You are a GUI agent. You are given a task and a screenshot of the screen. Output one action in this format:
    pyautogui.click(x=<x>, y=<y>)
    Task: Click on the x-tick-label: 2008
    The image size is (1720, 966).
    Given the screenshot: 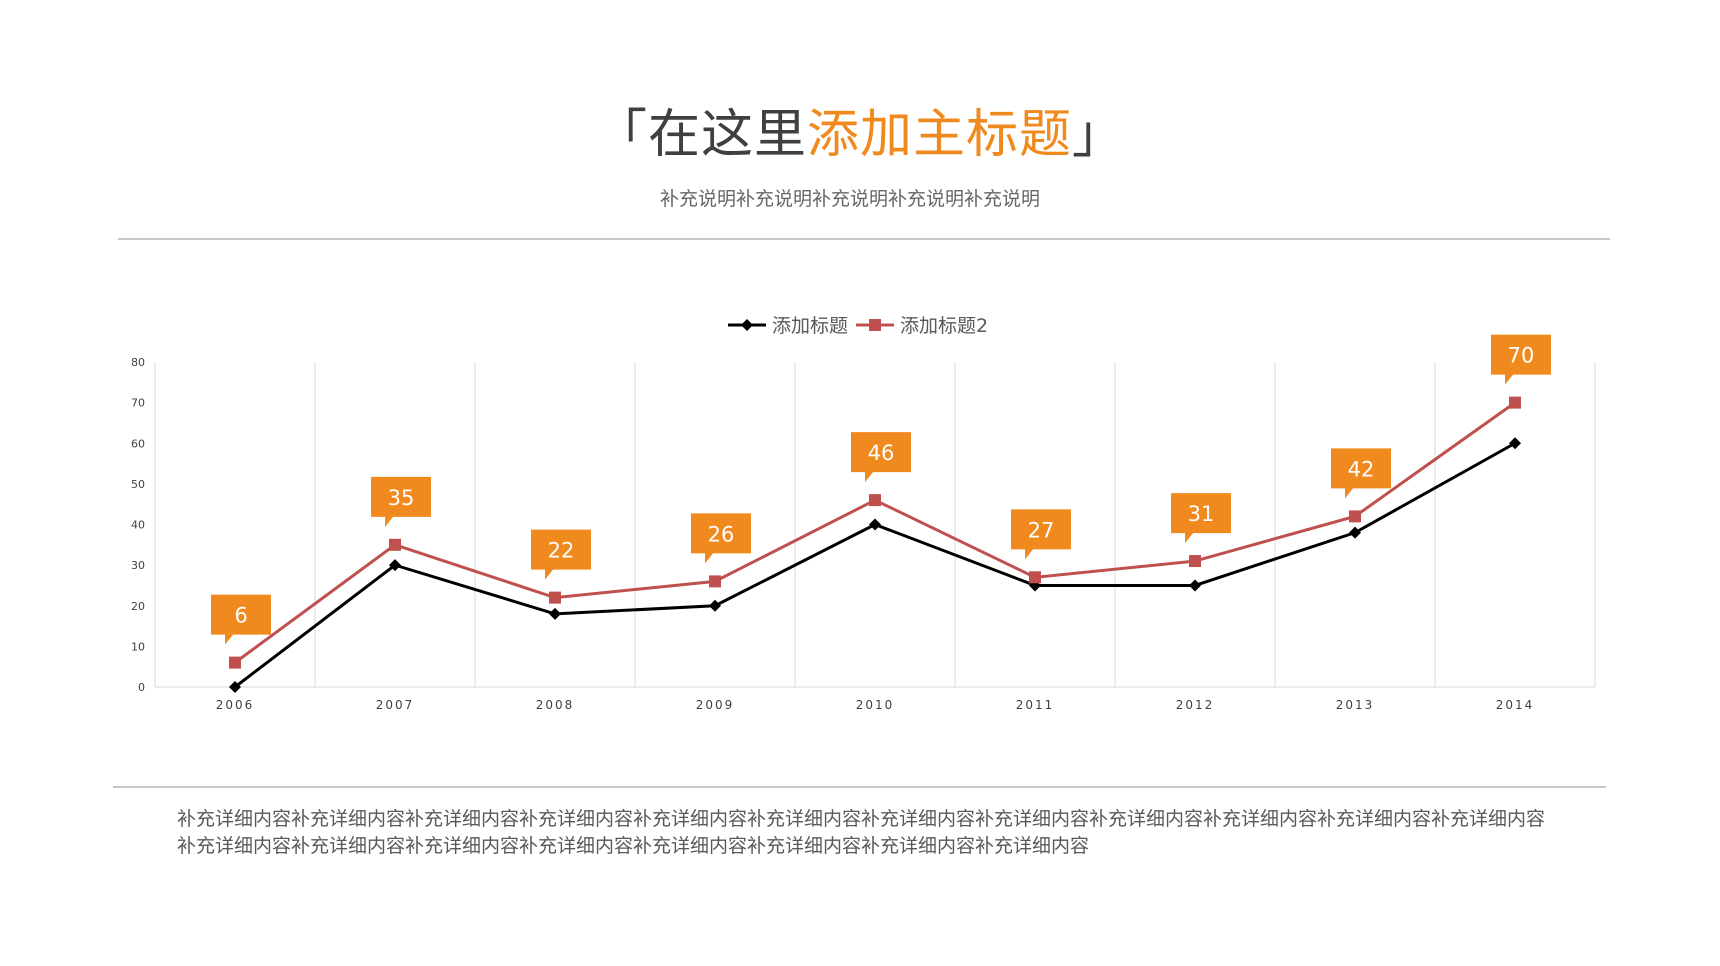 What is the action you would take?
    pyautogui.click(x=555, y=705)
    